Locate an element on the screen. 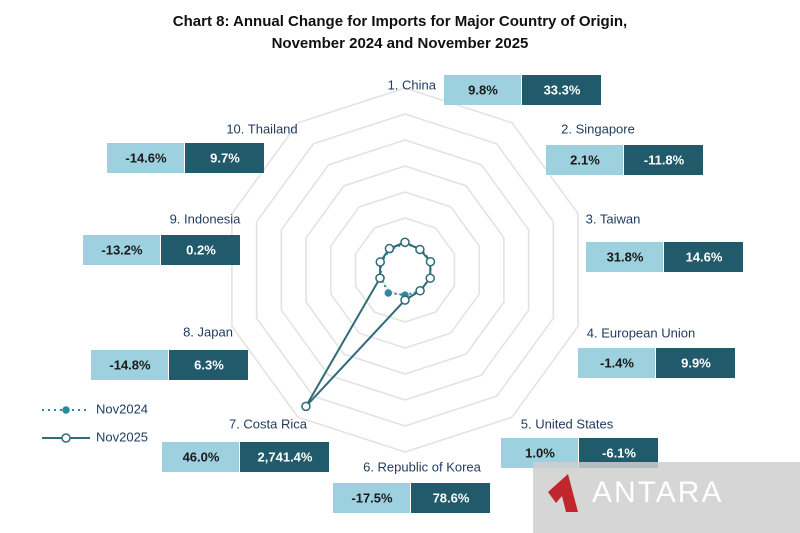 The width and height of the screenshot is (800, 533). value-label: -14.6% is located at coordinates (146, 157).